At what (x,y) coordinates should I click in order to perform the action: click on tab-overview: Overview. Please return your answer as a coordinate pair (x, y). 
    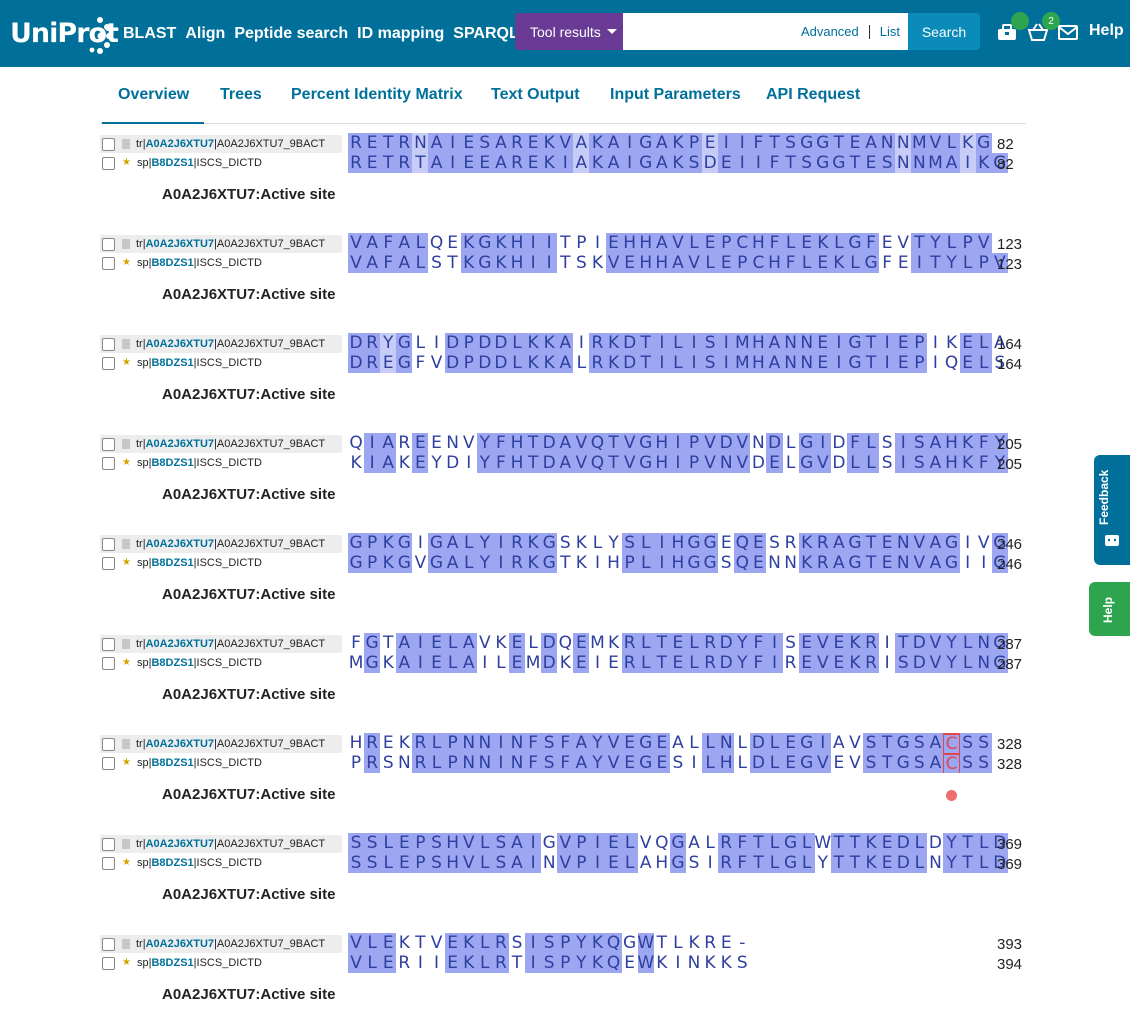
    Looking at the image, I should click on (154, 94).